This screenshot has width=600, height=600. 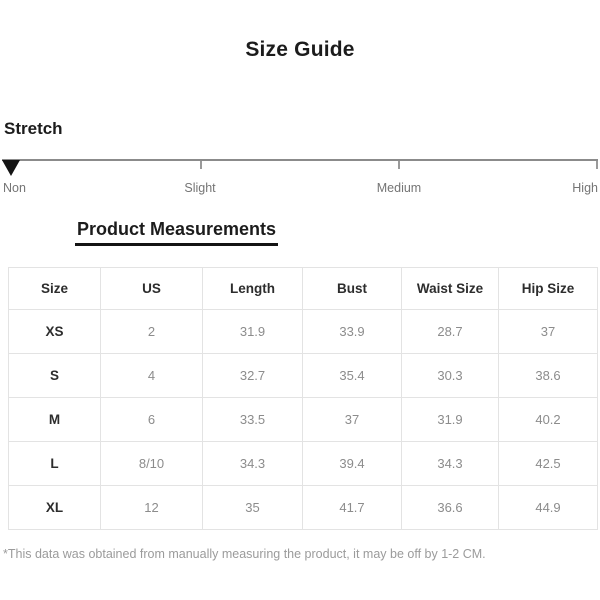 What do you see at coordinates (252, 375) in the screenshot?
I see `table-cell: 32.7` at bounding box center [252, 375].